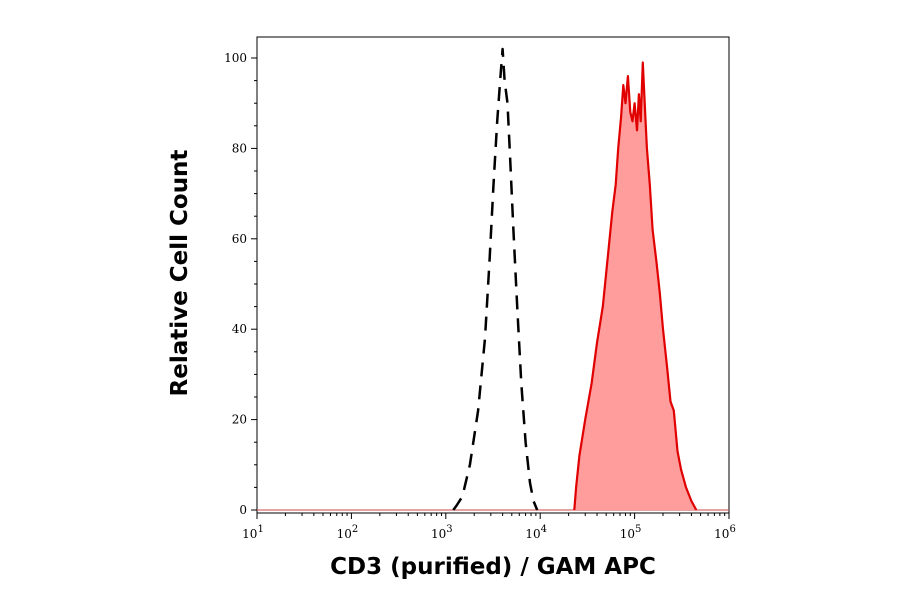  I want to click on x-tick-label: 10³, so click(442, 532).